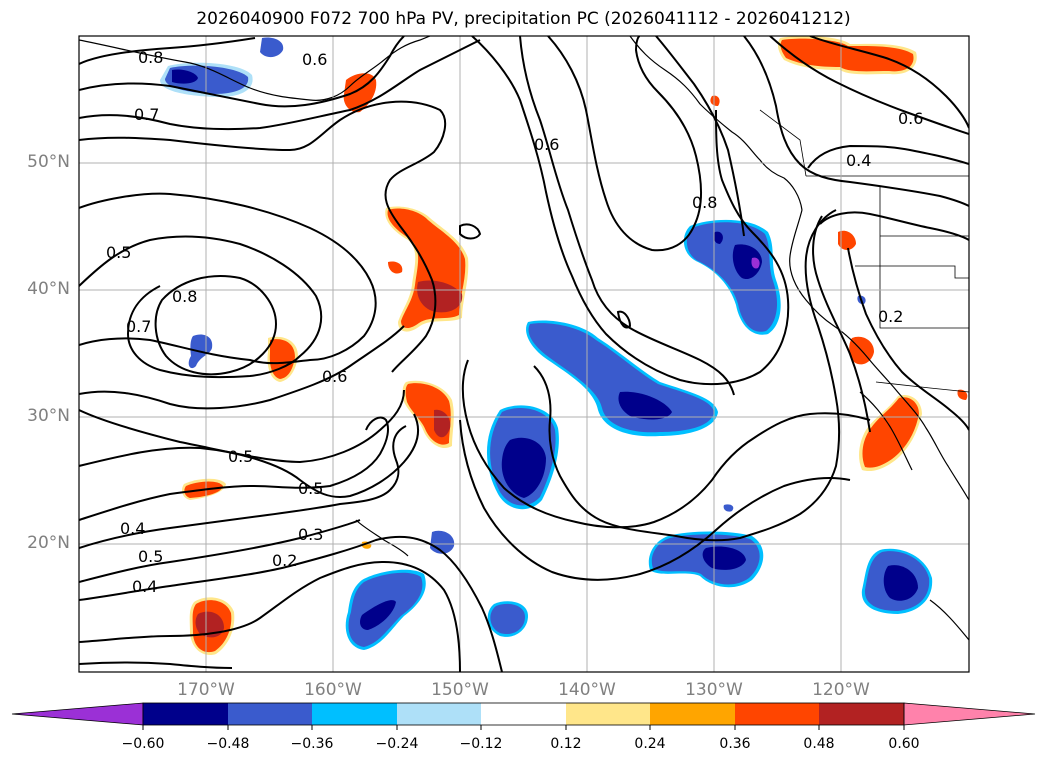 The image size is (1047, 765). What do you see at coordinates (650, 744) in the screenshot?
I see `colorbar-tick-label: 0.24` at bounding box center [650, 744].